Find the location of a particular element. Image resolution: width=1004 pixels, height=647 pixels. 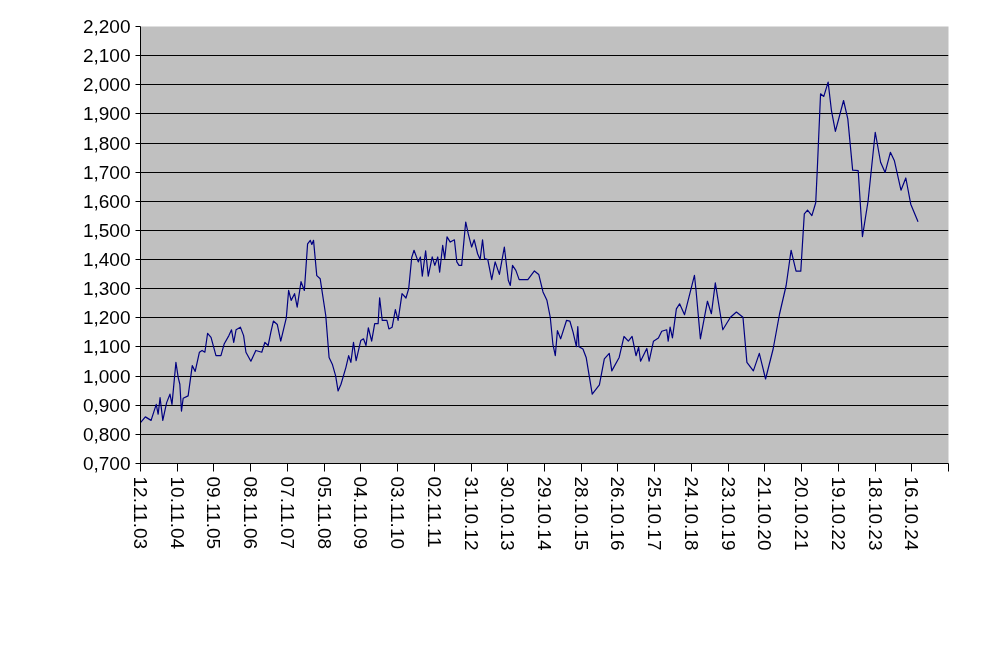

x-tick-label: 19.10.22 is located at coordinates (838, 513).